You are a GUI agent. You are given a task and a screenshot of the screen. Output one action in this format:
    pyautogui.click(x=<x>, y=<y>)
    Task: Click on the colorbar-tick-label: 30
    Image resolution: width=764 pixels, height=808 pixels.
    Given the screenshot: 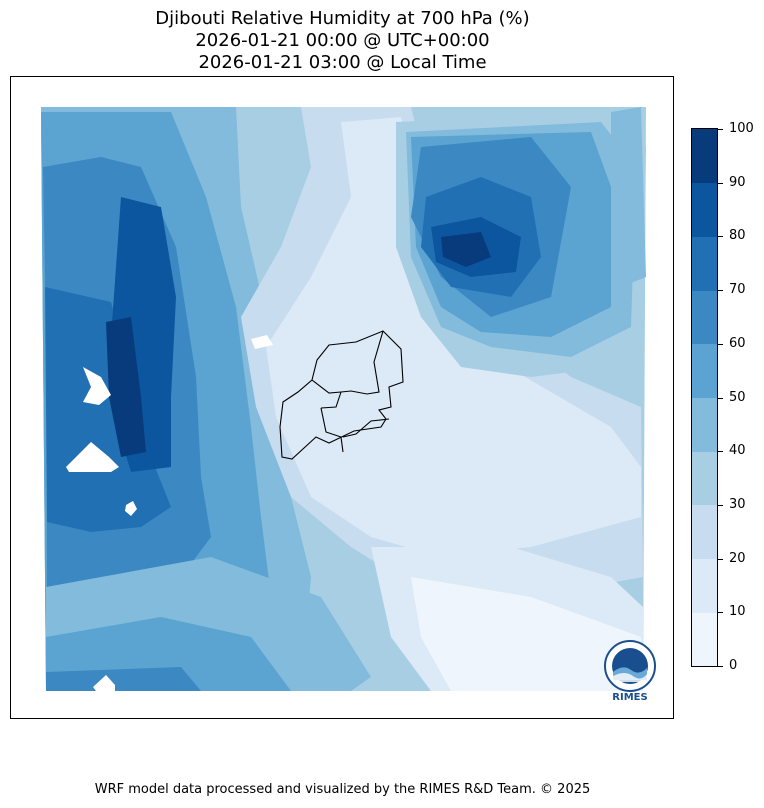 What is the action you would take?
    pyautogui.click(x=737, y=504)
    